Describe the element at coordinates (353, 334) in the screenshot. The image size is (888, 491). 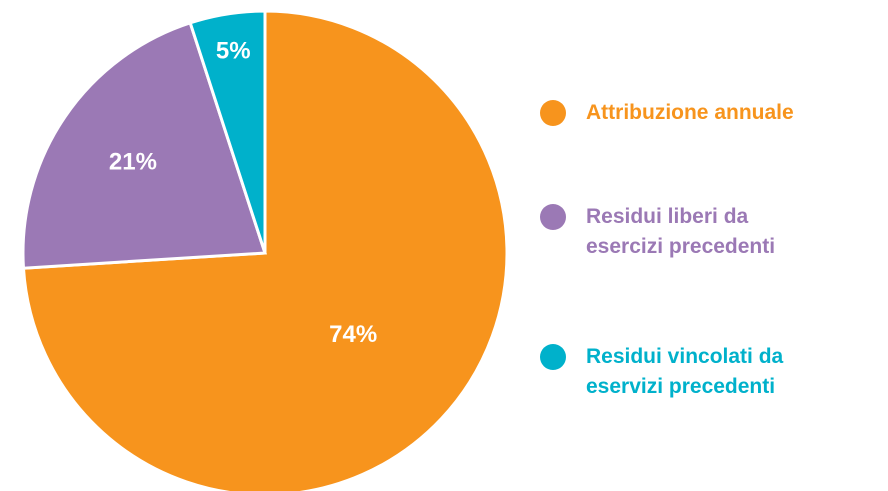
I see `data-label: 74%` at that location.